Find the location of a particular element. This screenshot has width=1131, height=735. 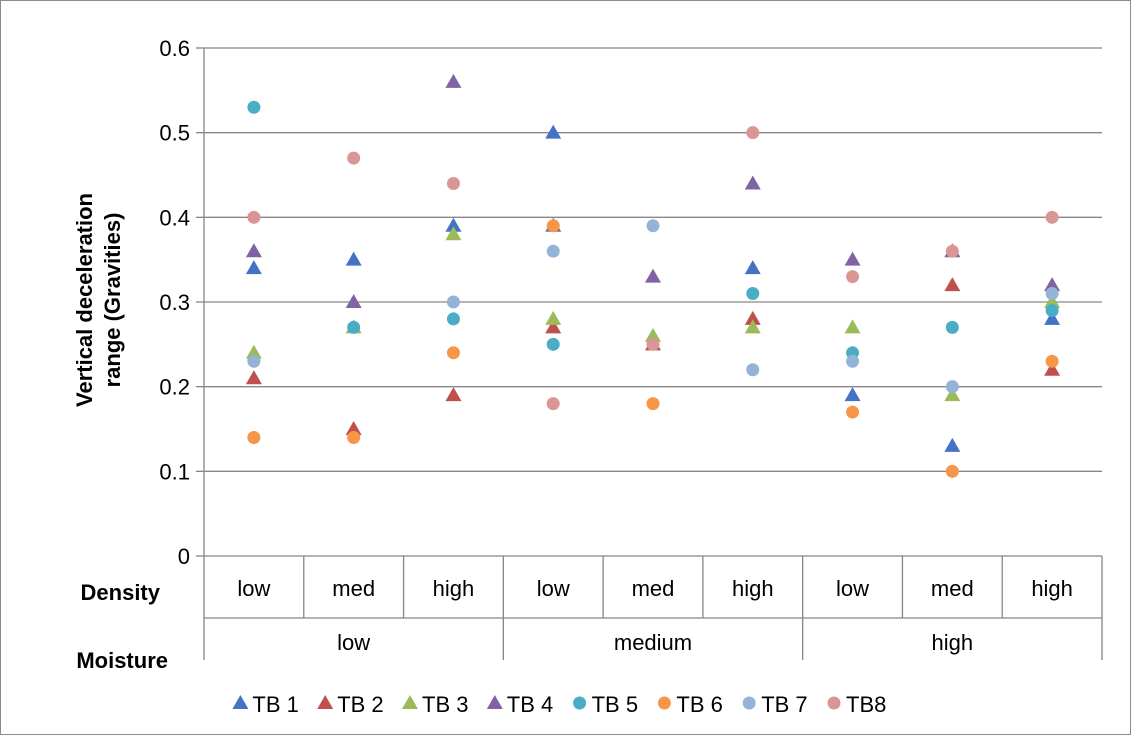

legend-item: TB 1 is located at coordinates (265, 704).